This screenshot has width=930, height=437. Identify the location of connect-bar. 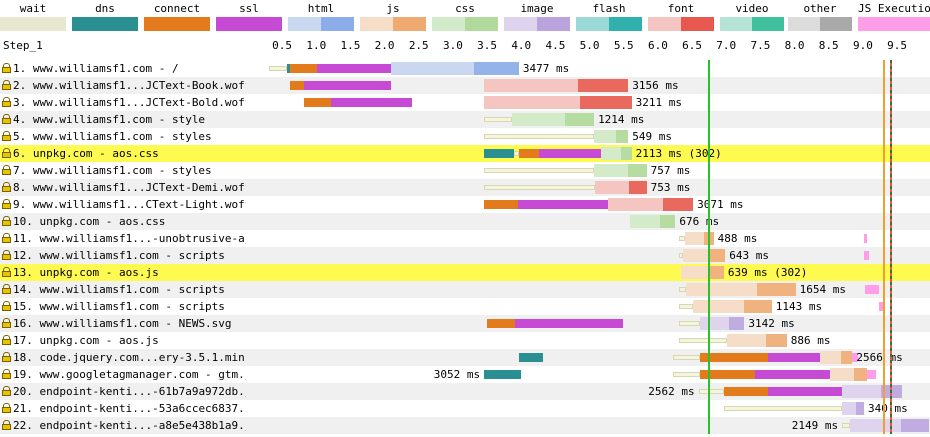
(734, 357).